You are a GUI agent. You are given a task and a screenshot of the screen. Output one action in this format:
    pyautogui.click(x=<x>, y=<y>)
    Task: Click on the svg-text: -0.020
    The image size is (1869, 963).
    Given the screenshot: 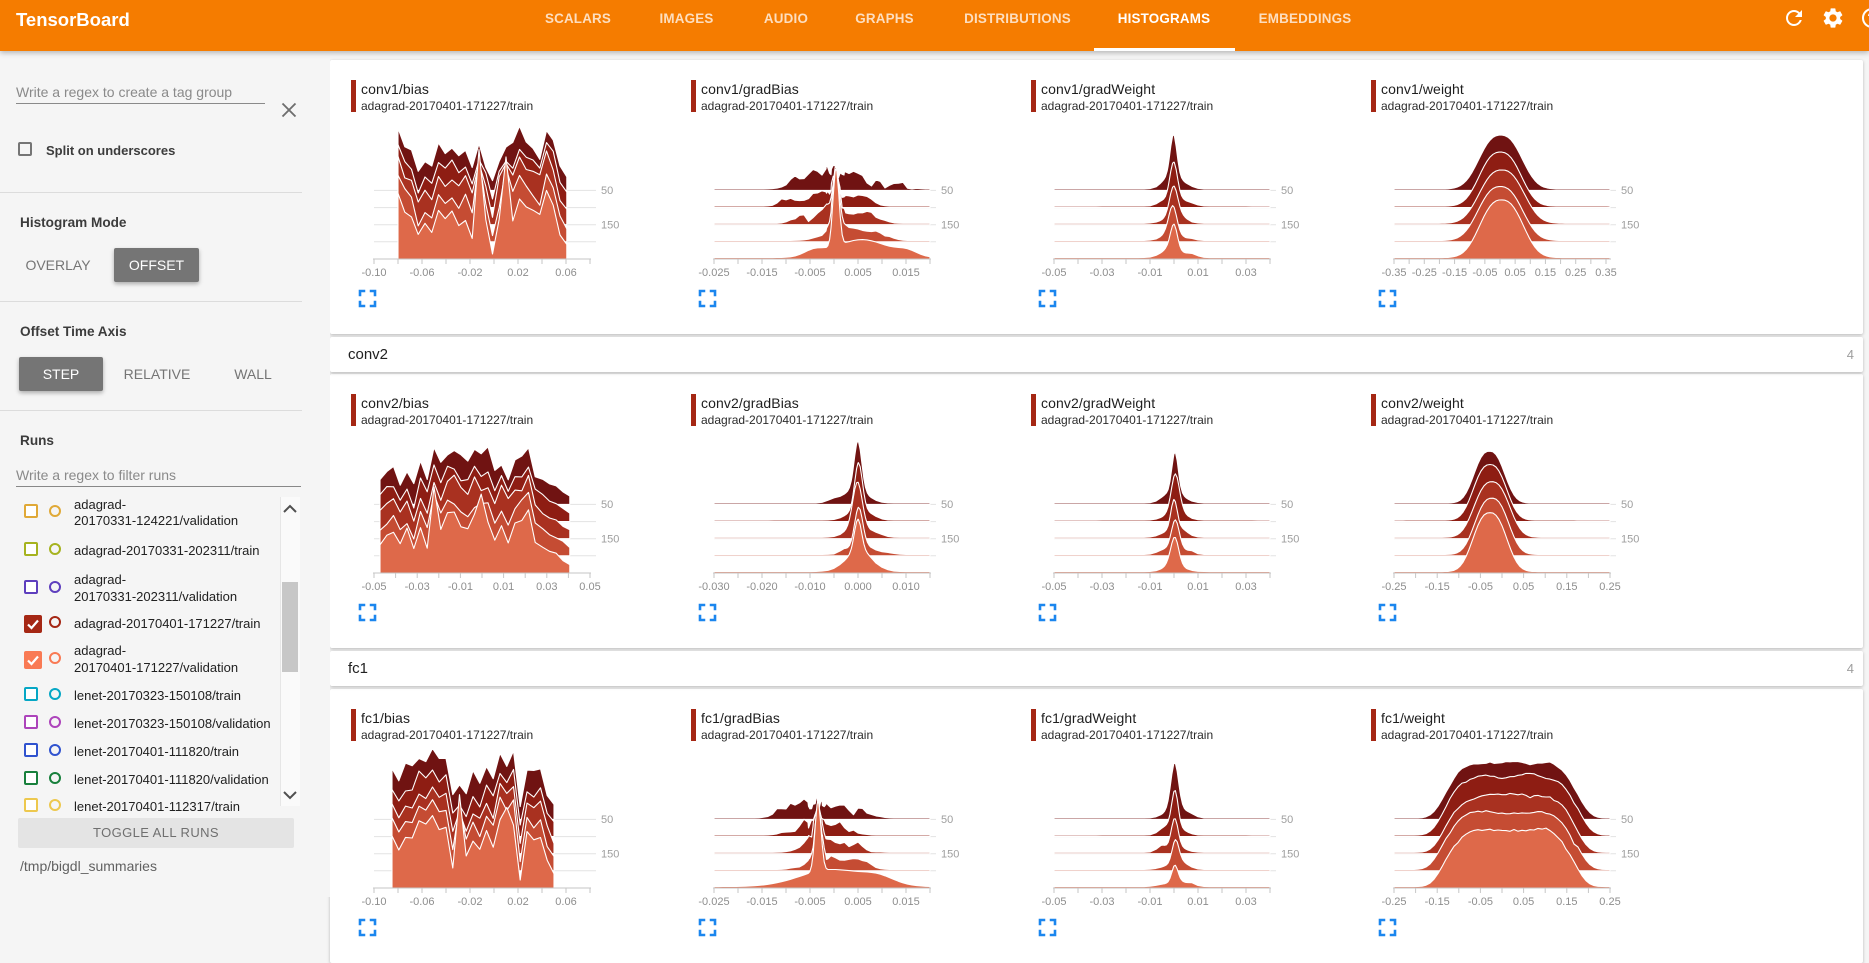 What is the action you would take?
    pyautogui.click(x=761, y=587)
    